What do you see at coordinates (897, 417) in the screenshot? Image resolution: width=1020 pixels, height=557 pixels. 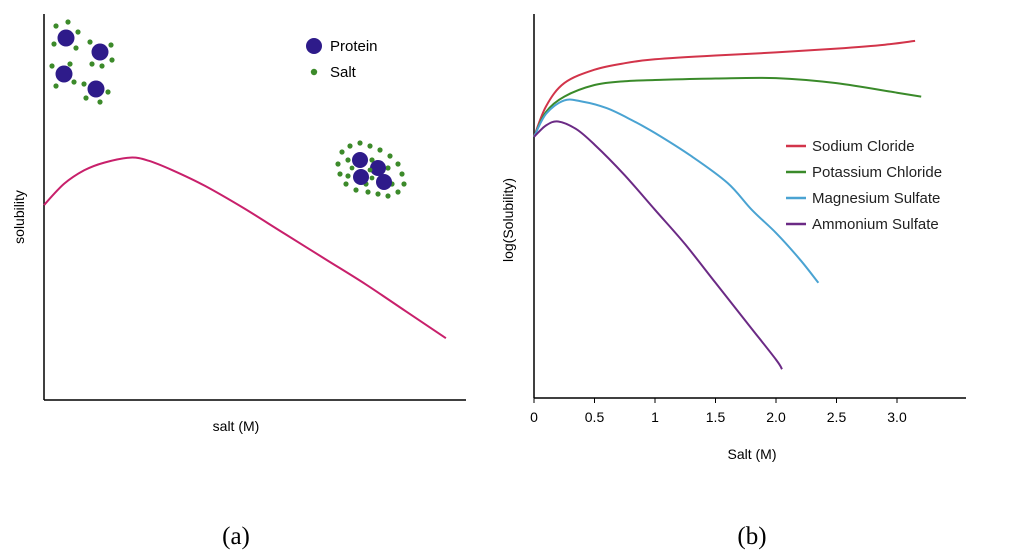 I see `x-tick-label-b: 3.0` at bounding box center [897, 417].